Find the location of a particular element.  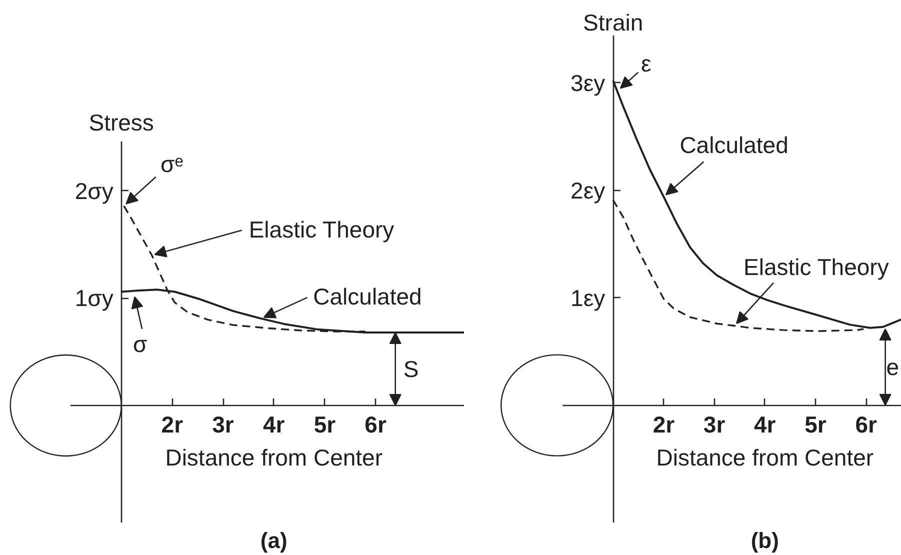

text: (a) is located at coordinates (274, 541).